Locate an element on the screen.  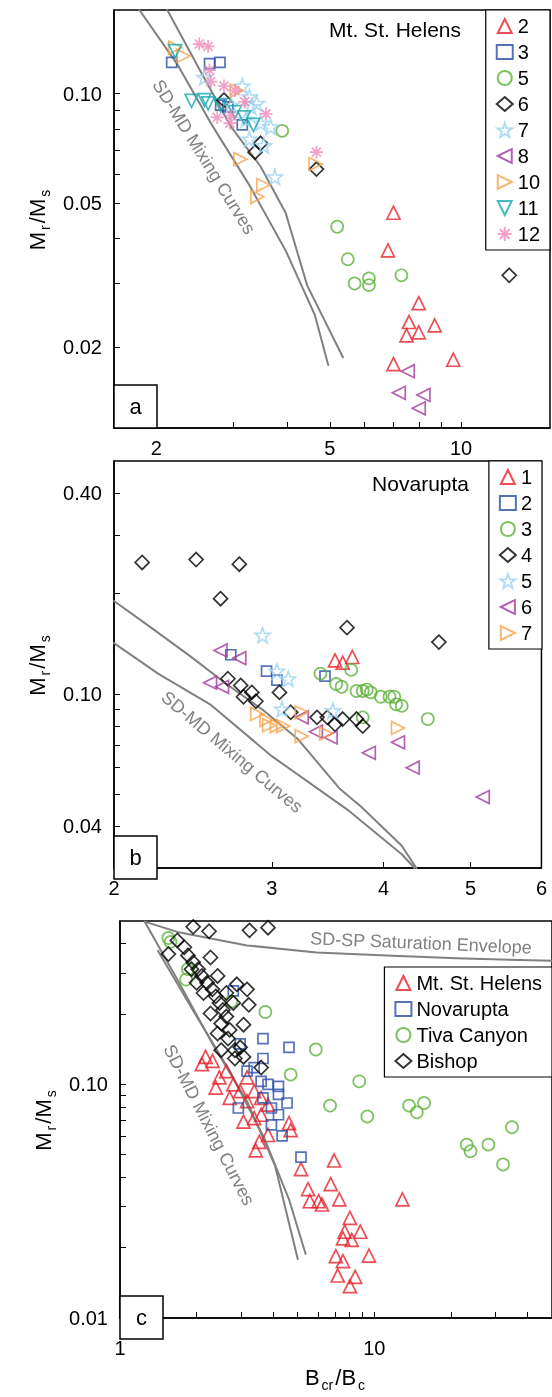
y-tick-label: 0.04 is located at coordinates (82, 826).